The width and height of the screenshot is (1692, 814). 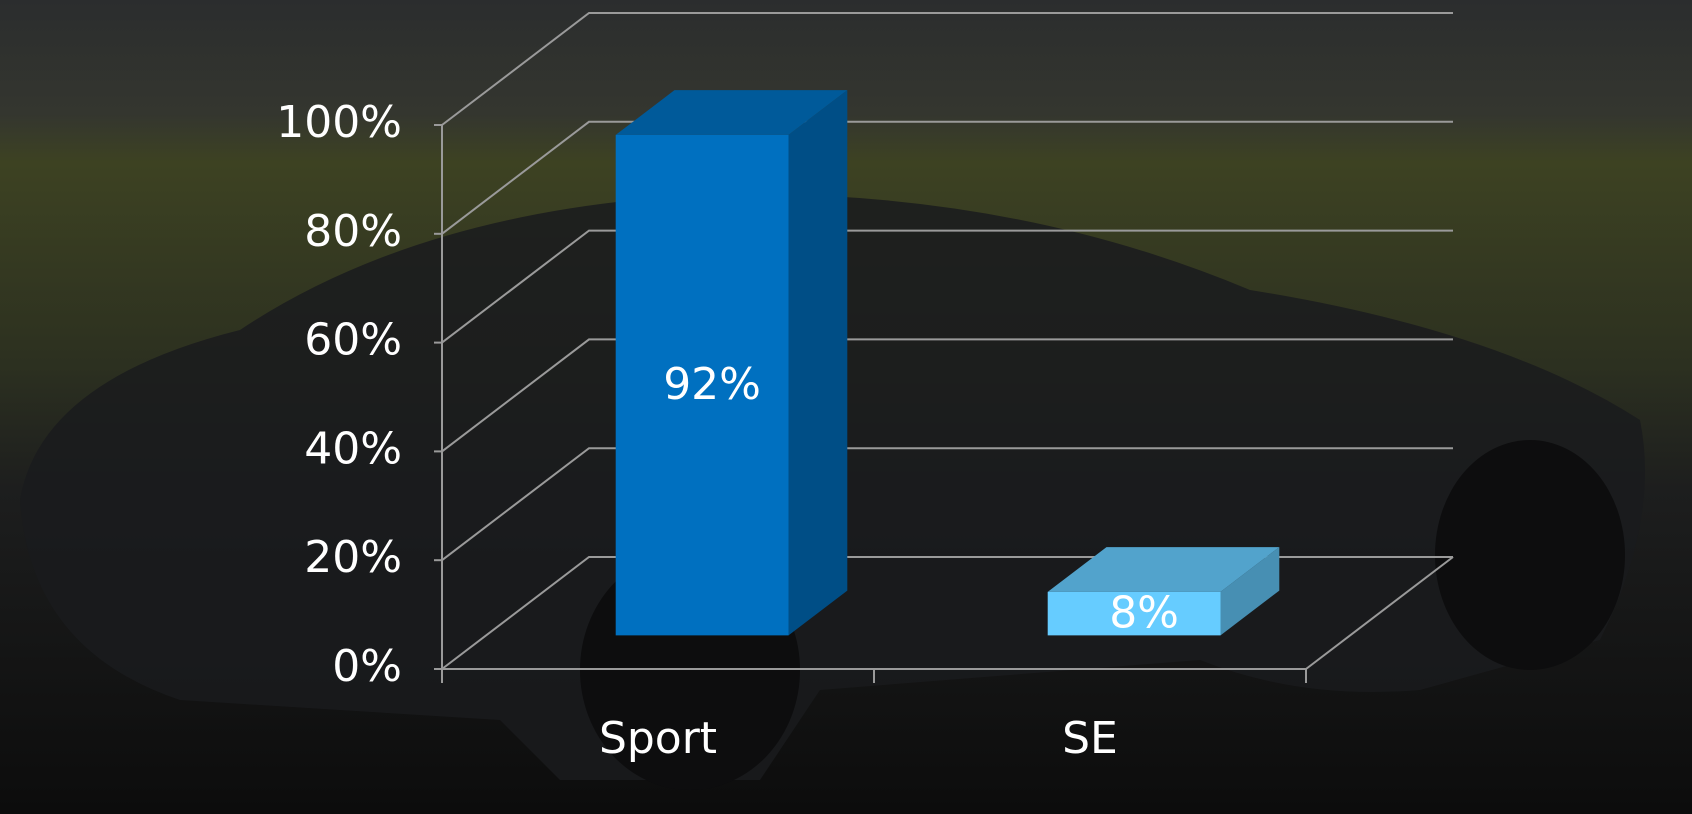 What do you see at coordinates (339, 122) in the screenshot?
I see `y-tick-label: 100%` at bounding box center [339, 122].